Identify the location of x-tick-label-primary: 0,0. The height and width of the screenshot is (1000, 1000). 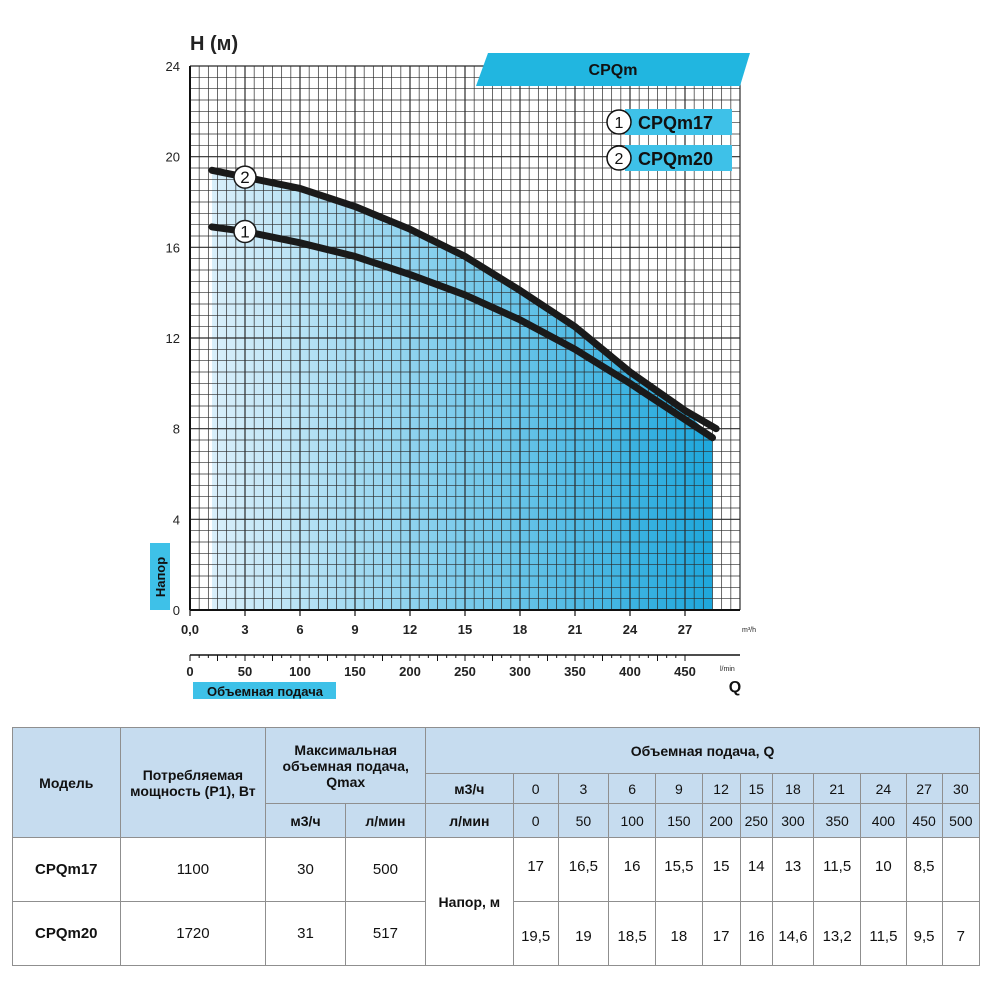
(190, 629).